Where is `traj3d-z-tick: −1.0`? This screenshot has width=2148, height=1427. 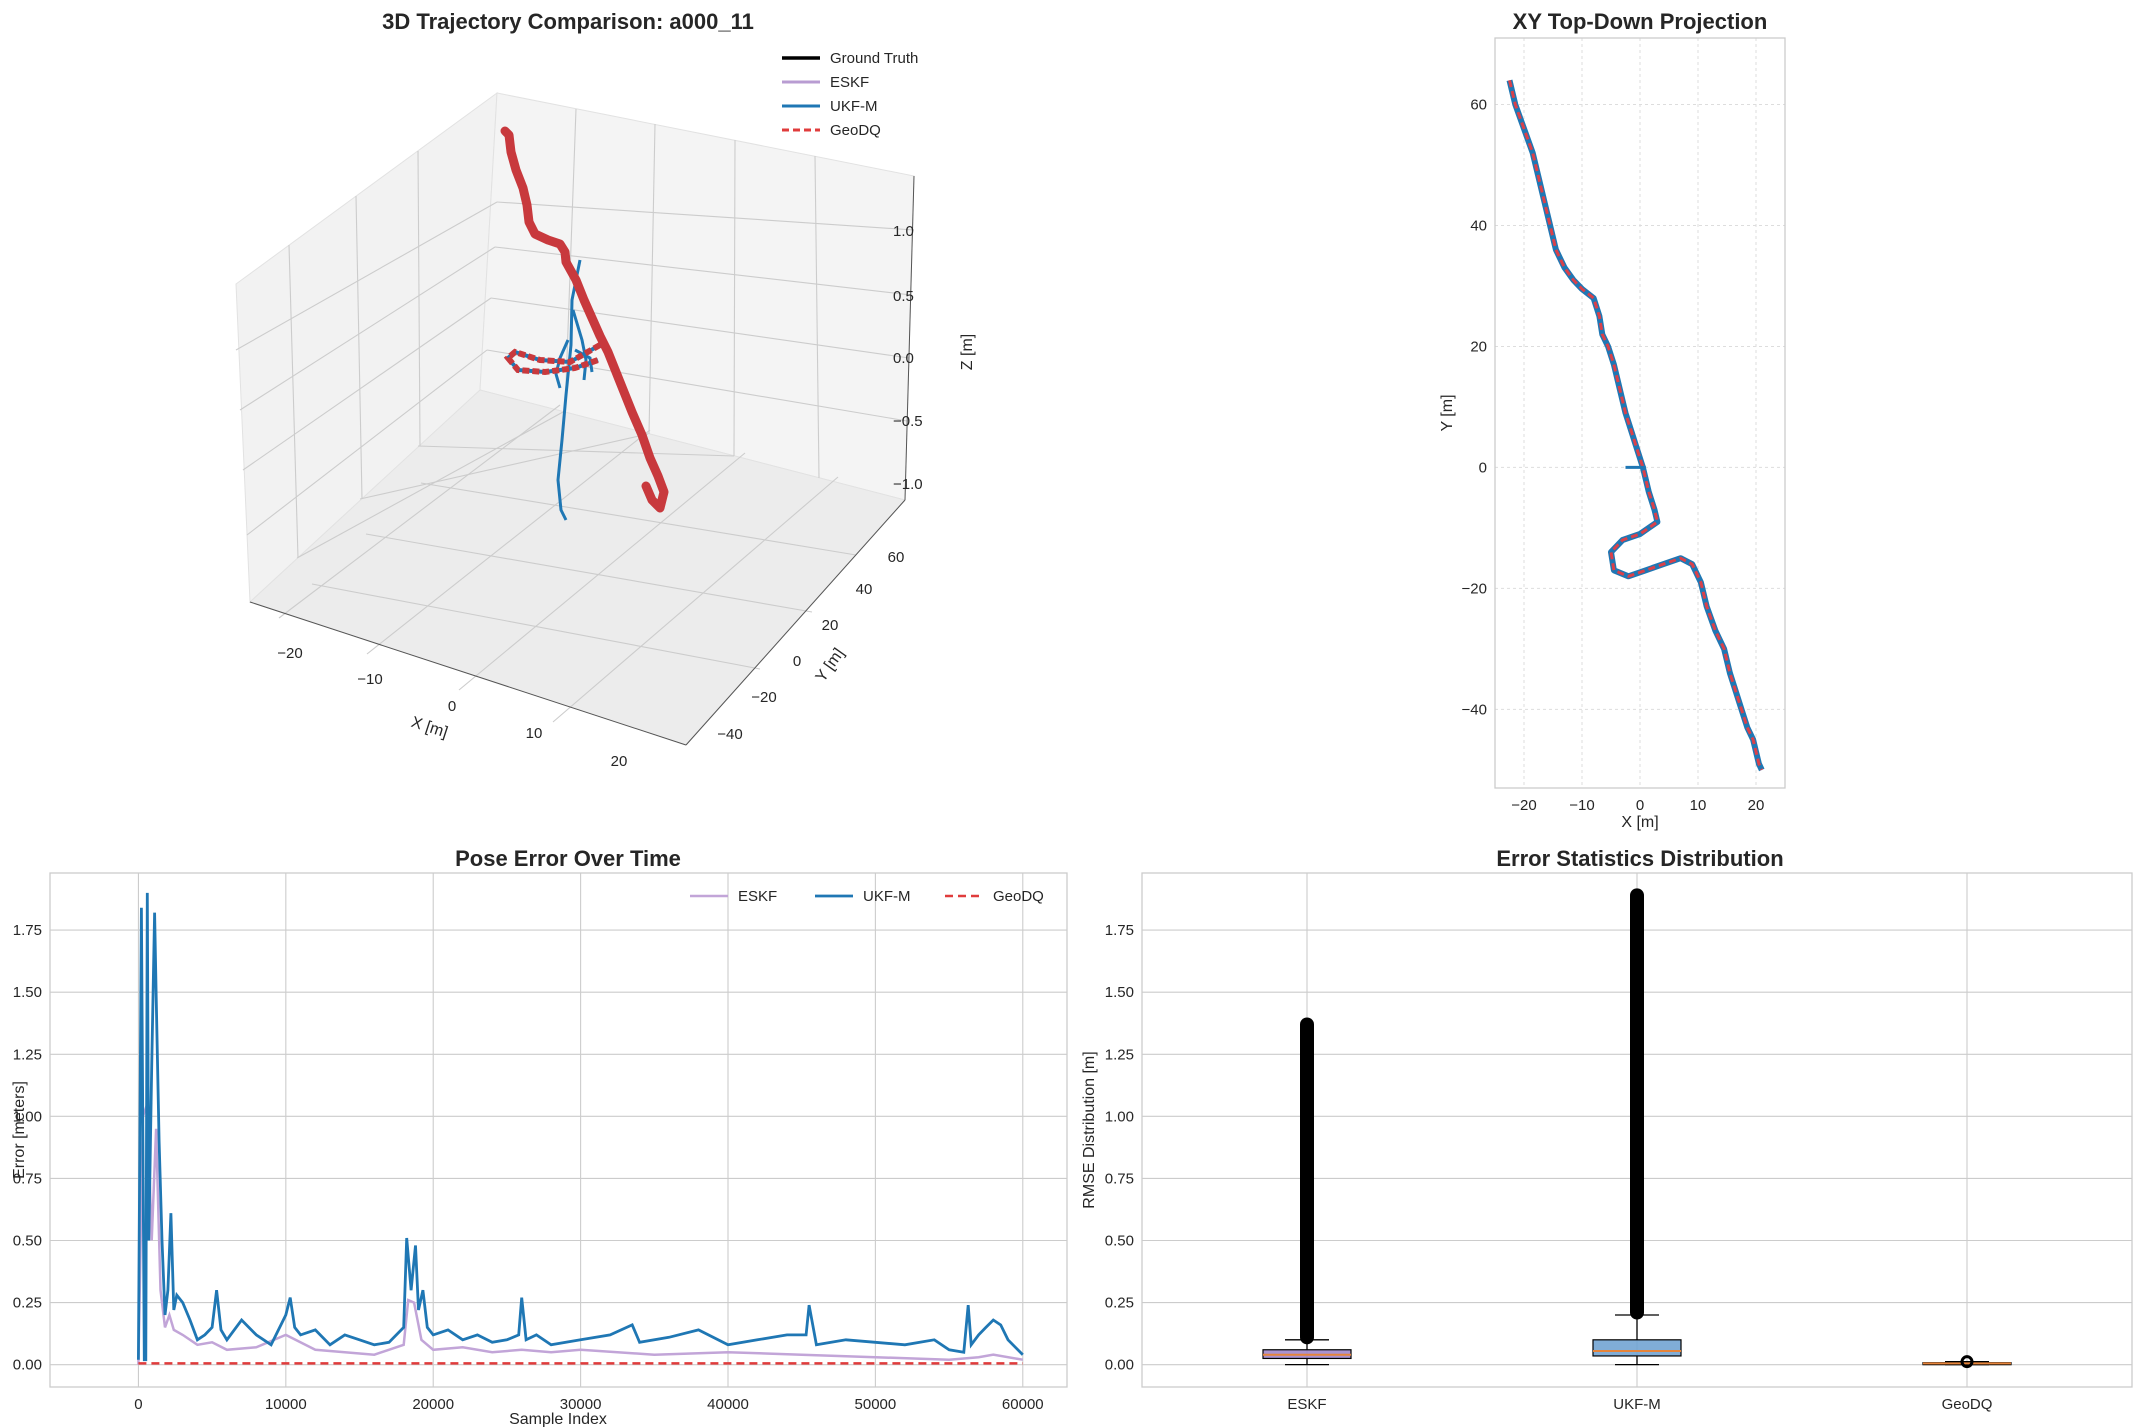
traj3d-z-tick: −1.0 is located at coordinates (908, 484).